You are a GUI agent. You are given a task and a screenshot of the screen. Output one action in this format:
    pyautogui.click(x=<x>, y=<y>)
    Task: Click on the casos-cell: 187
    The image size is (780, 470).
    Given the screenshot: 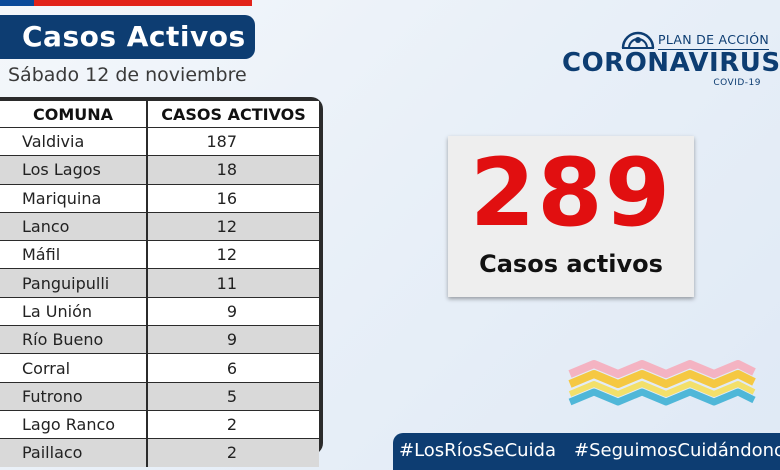 What is the action you would take?
    pyautogui.click(x=233, y=141)
    